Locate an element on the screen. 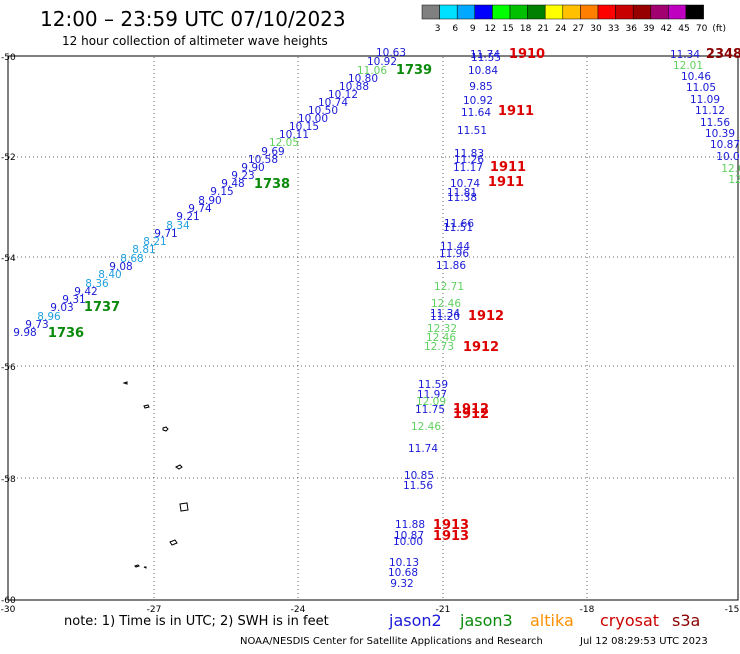 The height and width of the screenshot is (654, 740). satellite-legend-jason3: jason3 is located at coordinates (486, 620).